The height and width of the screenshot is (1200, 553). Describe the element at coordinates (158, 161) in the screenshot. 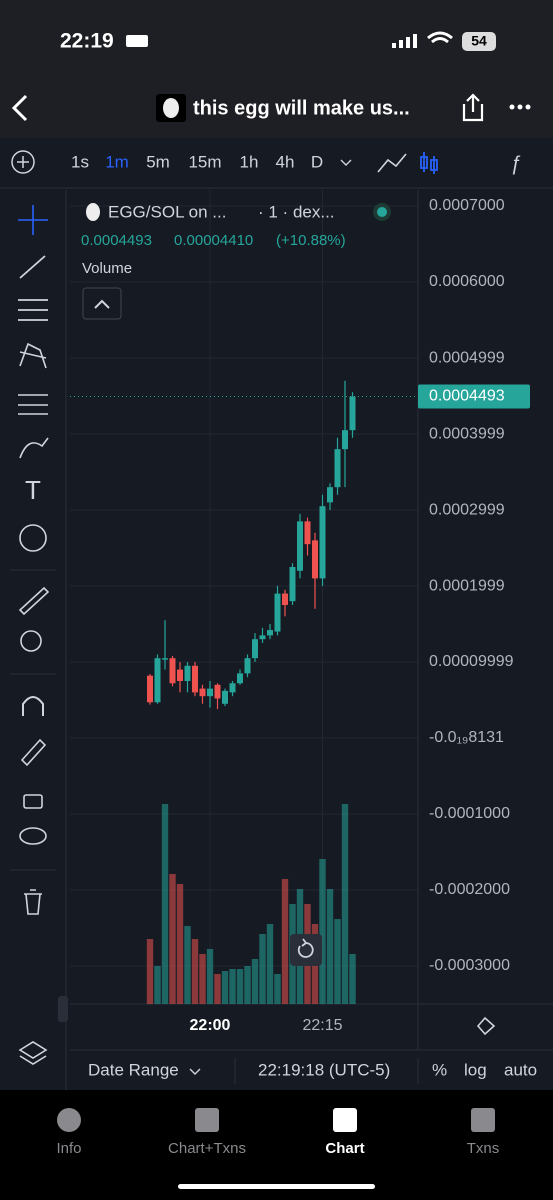

I see `interval-button: 5m` at that location.